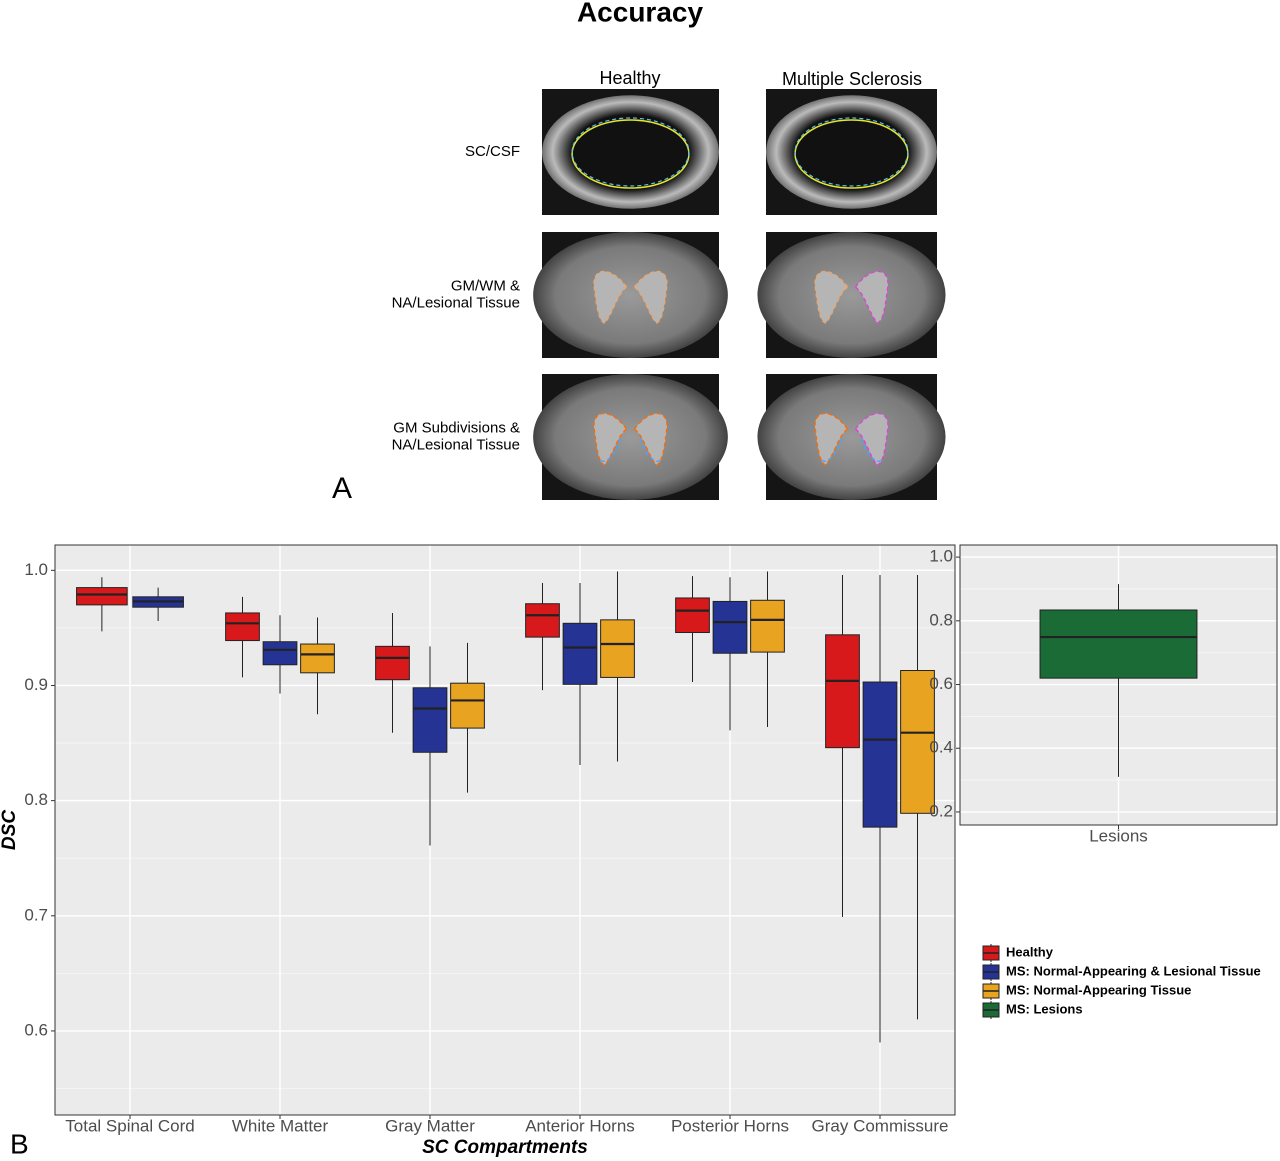 The width and height of the screenshot is (1280, 1161). Describe the element at coordinates (1044, 1008) in the screenshot. I see `legend-label: MS: Lesions` at that location.